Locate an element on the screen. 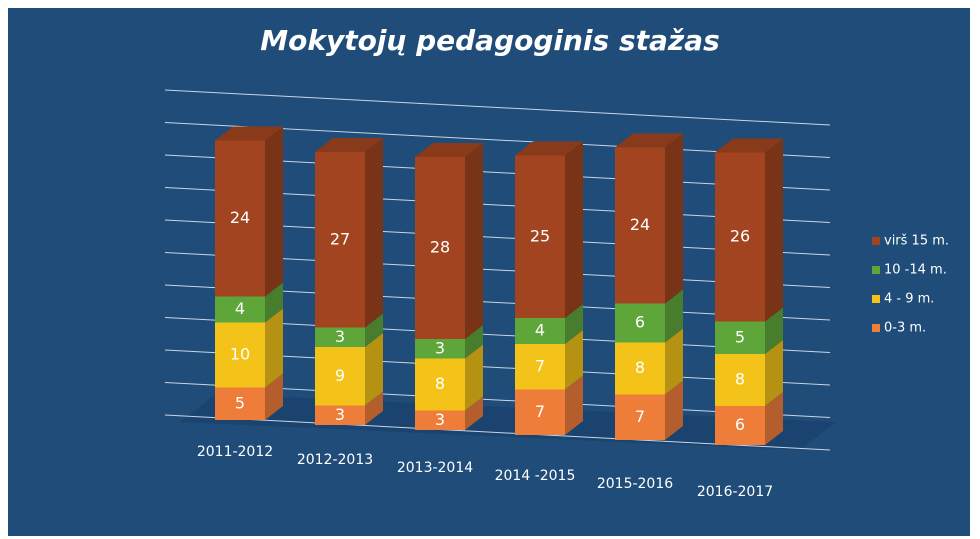  x-tick-label: 2012-2013 is located at coordinates (335, 460).